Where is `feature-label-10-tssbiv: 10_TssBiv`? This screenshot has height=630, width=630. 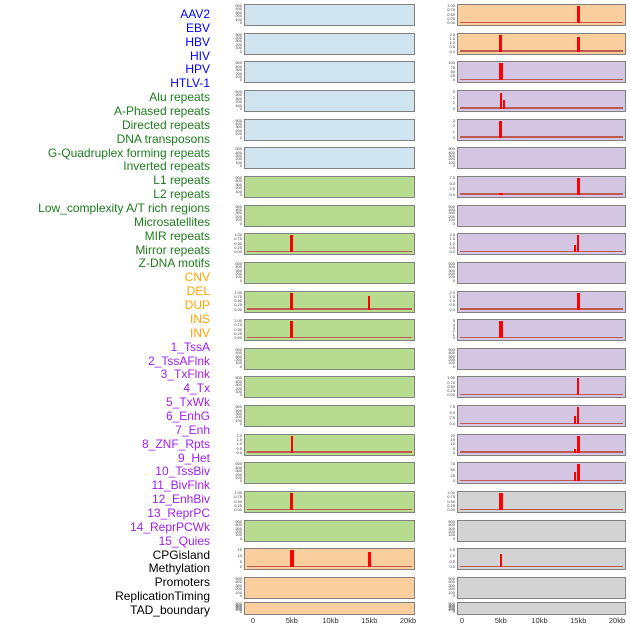
feature-label-10-tssbiv: 10_TssBiv is located at coordinates (182, 471).